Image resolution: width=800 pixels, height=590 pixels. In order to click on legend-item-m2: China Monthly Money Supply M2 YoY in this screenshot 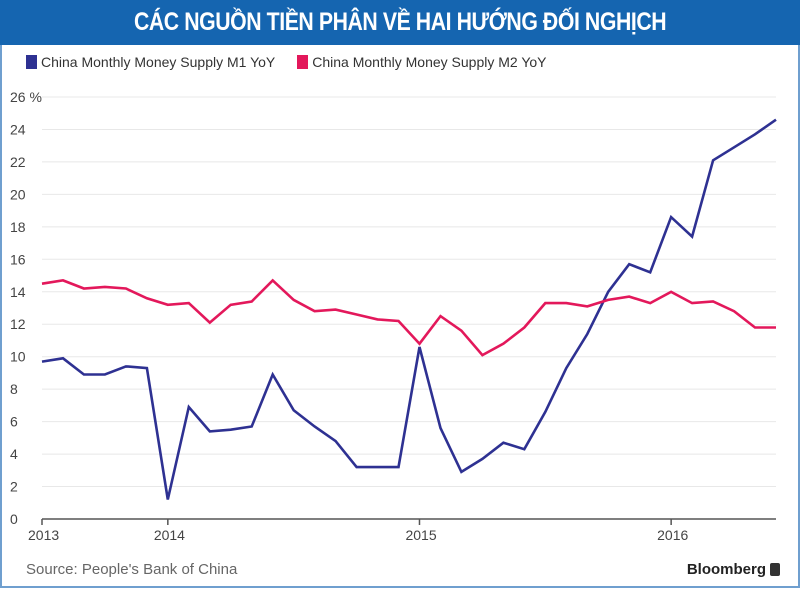, I will do `click(422, 62)`.